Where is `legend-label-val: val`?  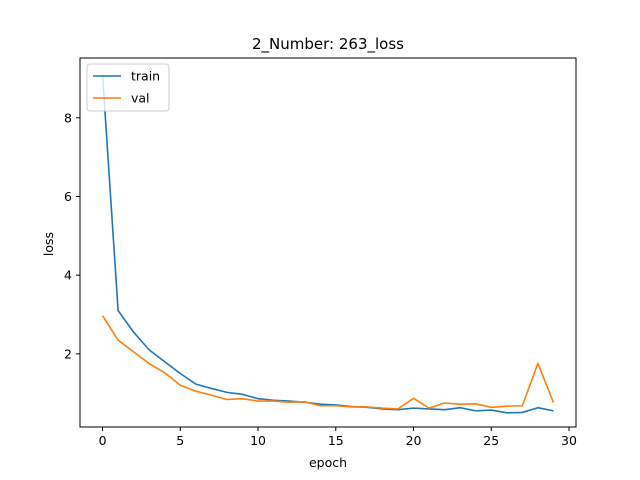
legend-label-val: val is located at coordinates (140, 98).